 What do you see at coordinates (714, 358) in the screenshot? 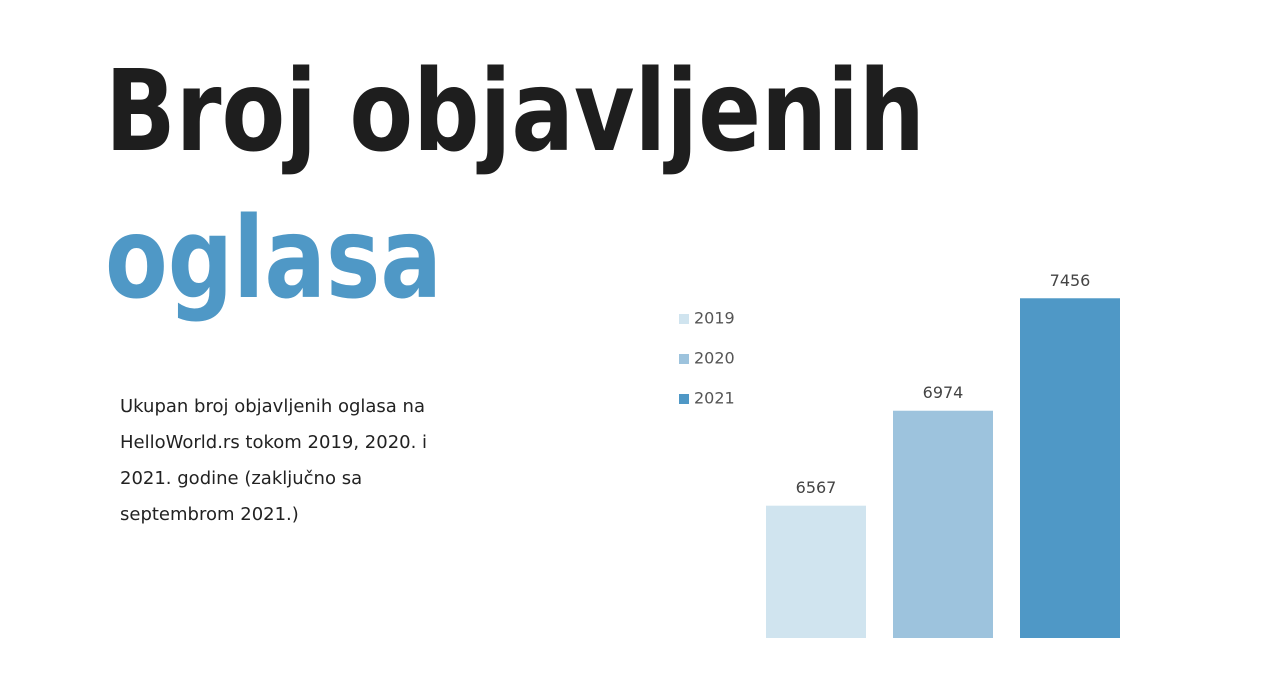
I see `legend-label: 2020` at bounding box center [714, 358].